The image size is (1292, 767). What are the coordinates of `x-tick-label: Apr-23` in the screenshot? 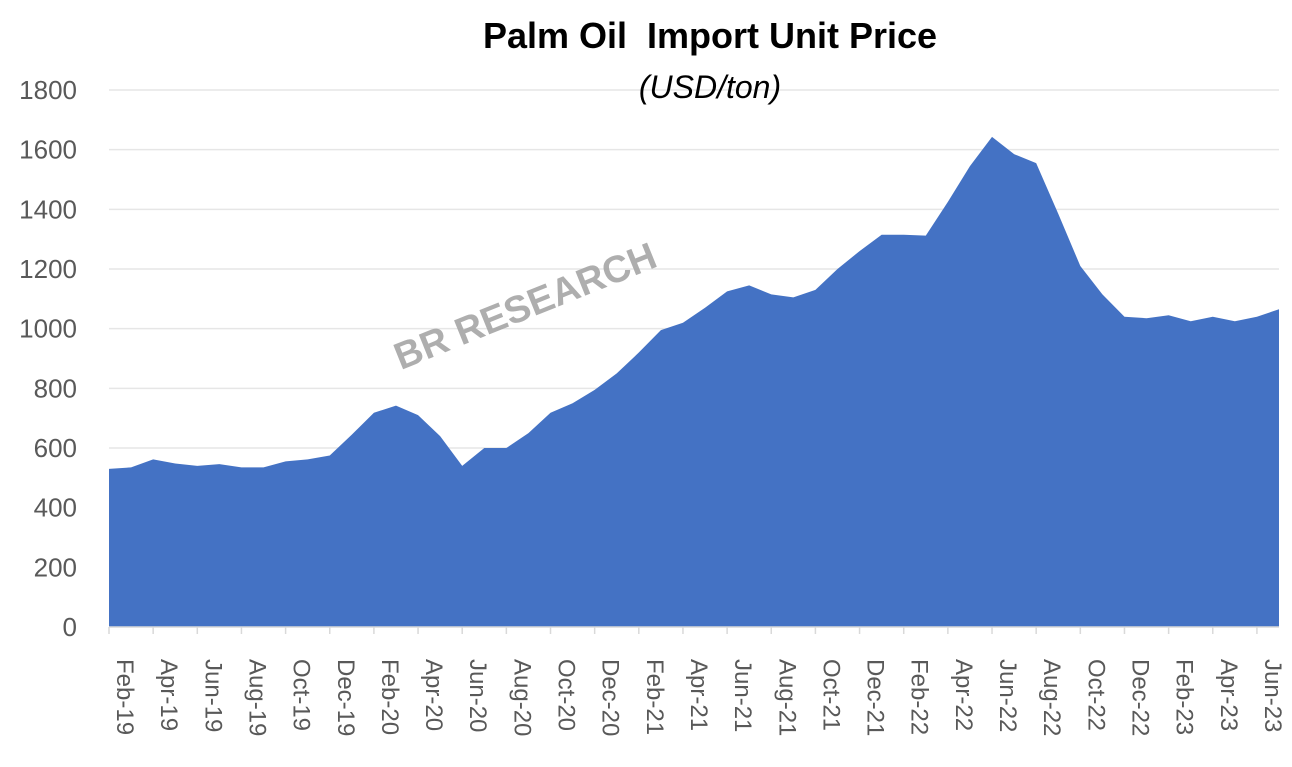 It's located at (1228, 695).